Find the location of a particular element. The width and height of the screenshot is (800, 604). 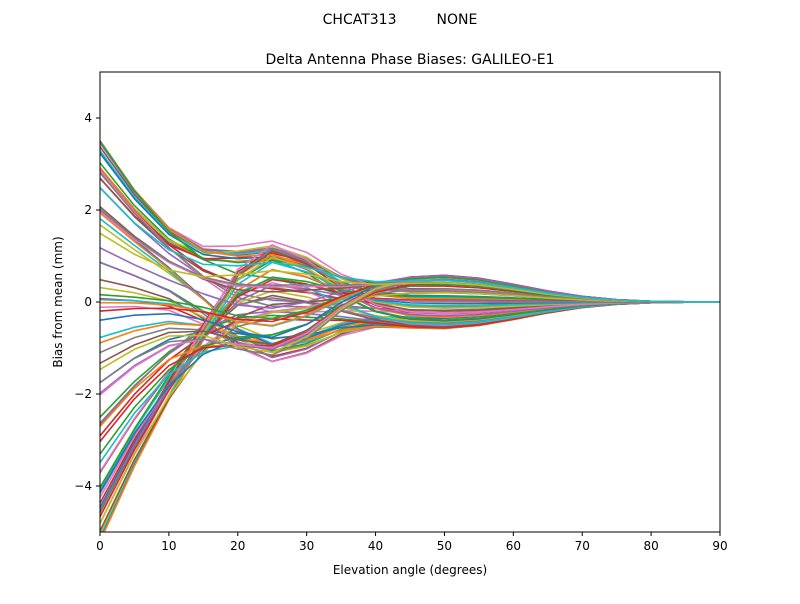

series-line is located at coordinates (410, 245).